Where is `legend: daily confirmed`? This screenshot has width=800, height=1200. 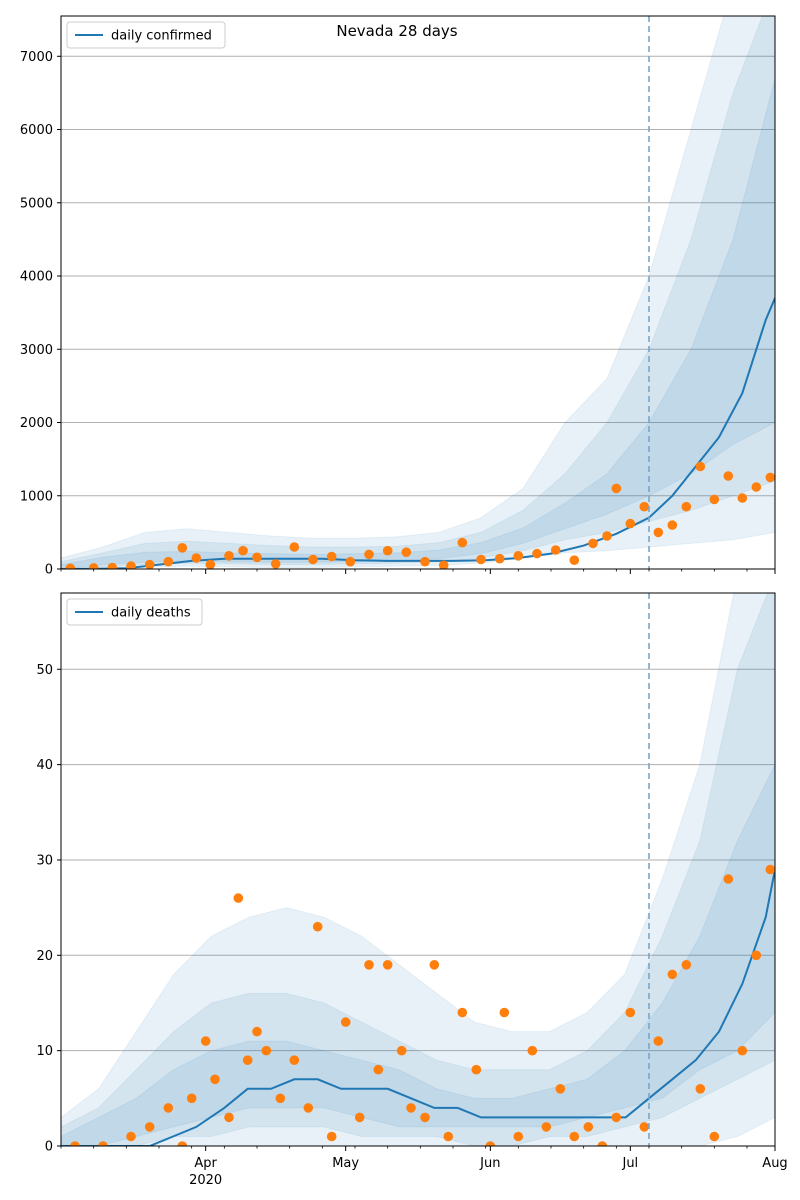 legend: daily confirmed is located at coordinates (146, 35).